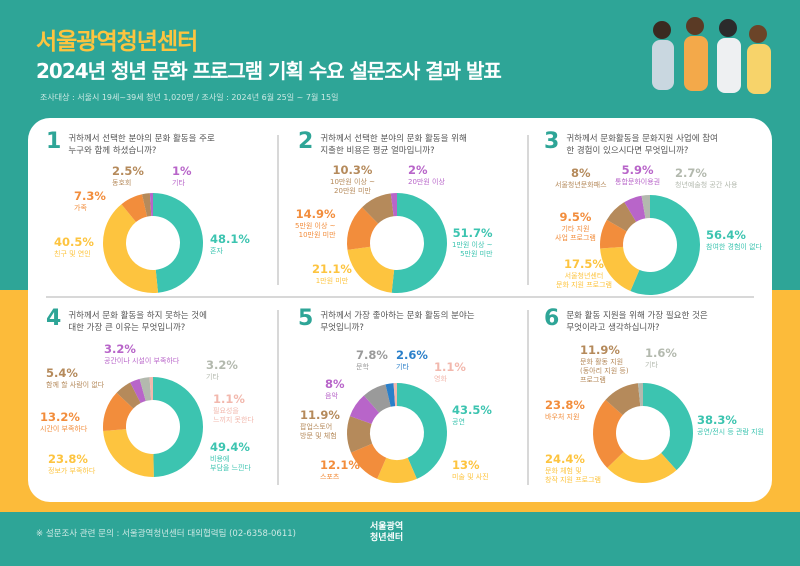 The image size is (800, 566). I want to click on data-label: 23.8% 바우처 지원, so click(565, 410).